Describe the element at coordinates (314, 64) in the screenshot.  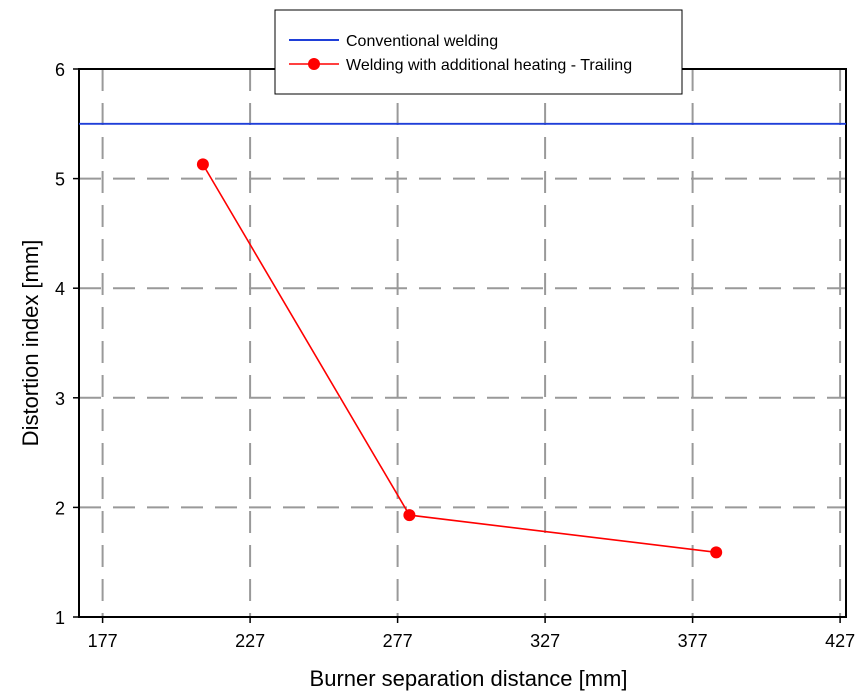
I see `legend-marker-trailing` at that location.